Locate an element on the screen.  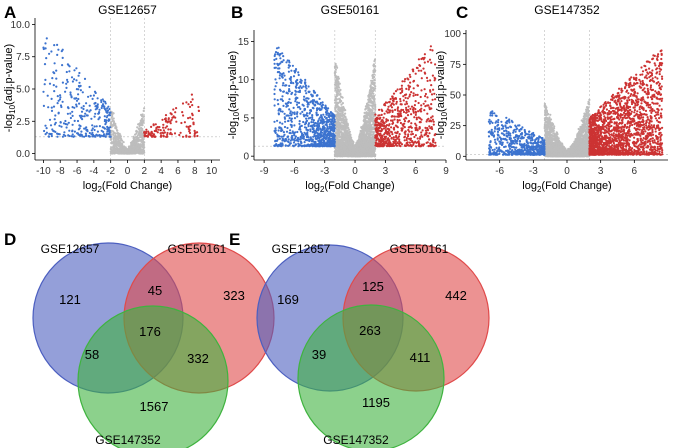
x-tick-label: -2 is located at coordinates (110, 171).